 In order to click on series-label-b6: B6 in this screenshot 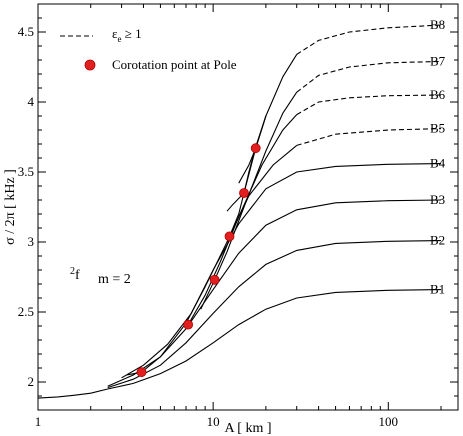, I will do `click(438, 94)`.